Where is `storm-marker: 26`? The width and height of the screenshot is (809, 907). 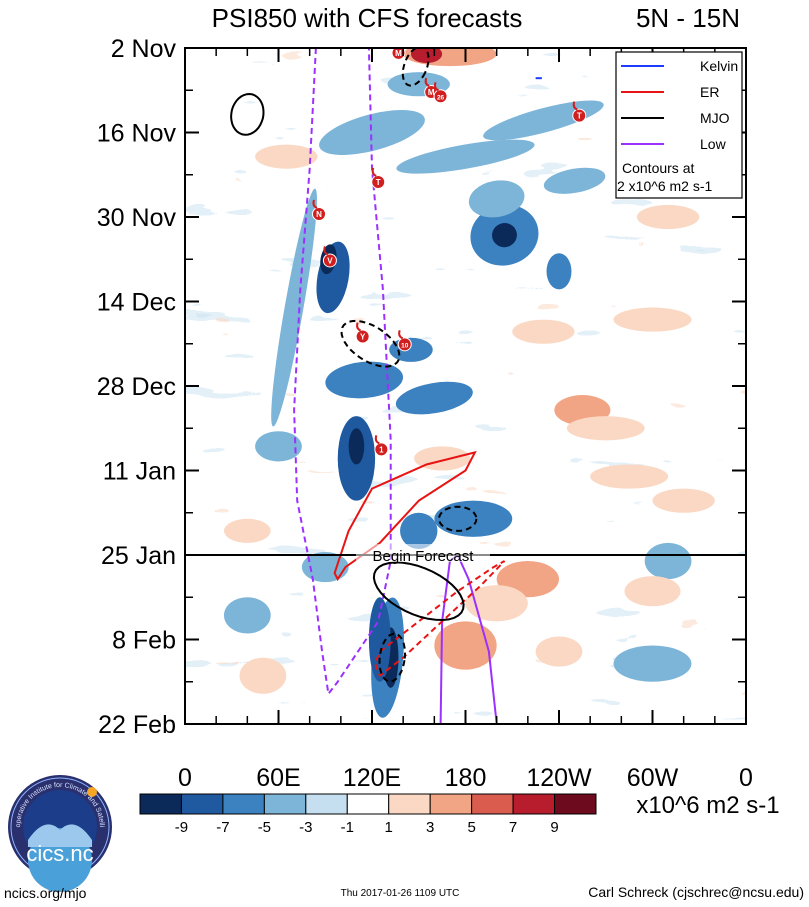
storm-marker: 26 is located at coordinates (440, 92).